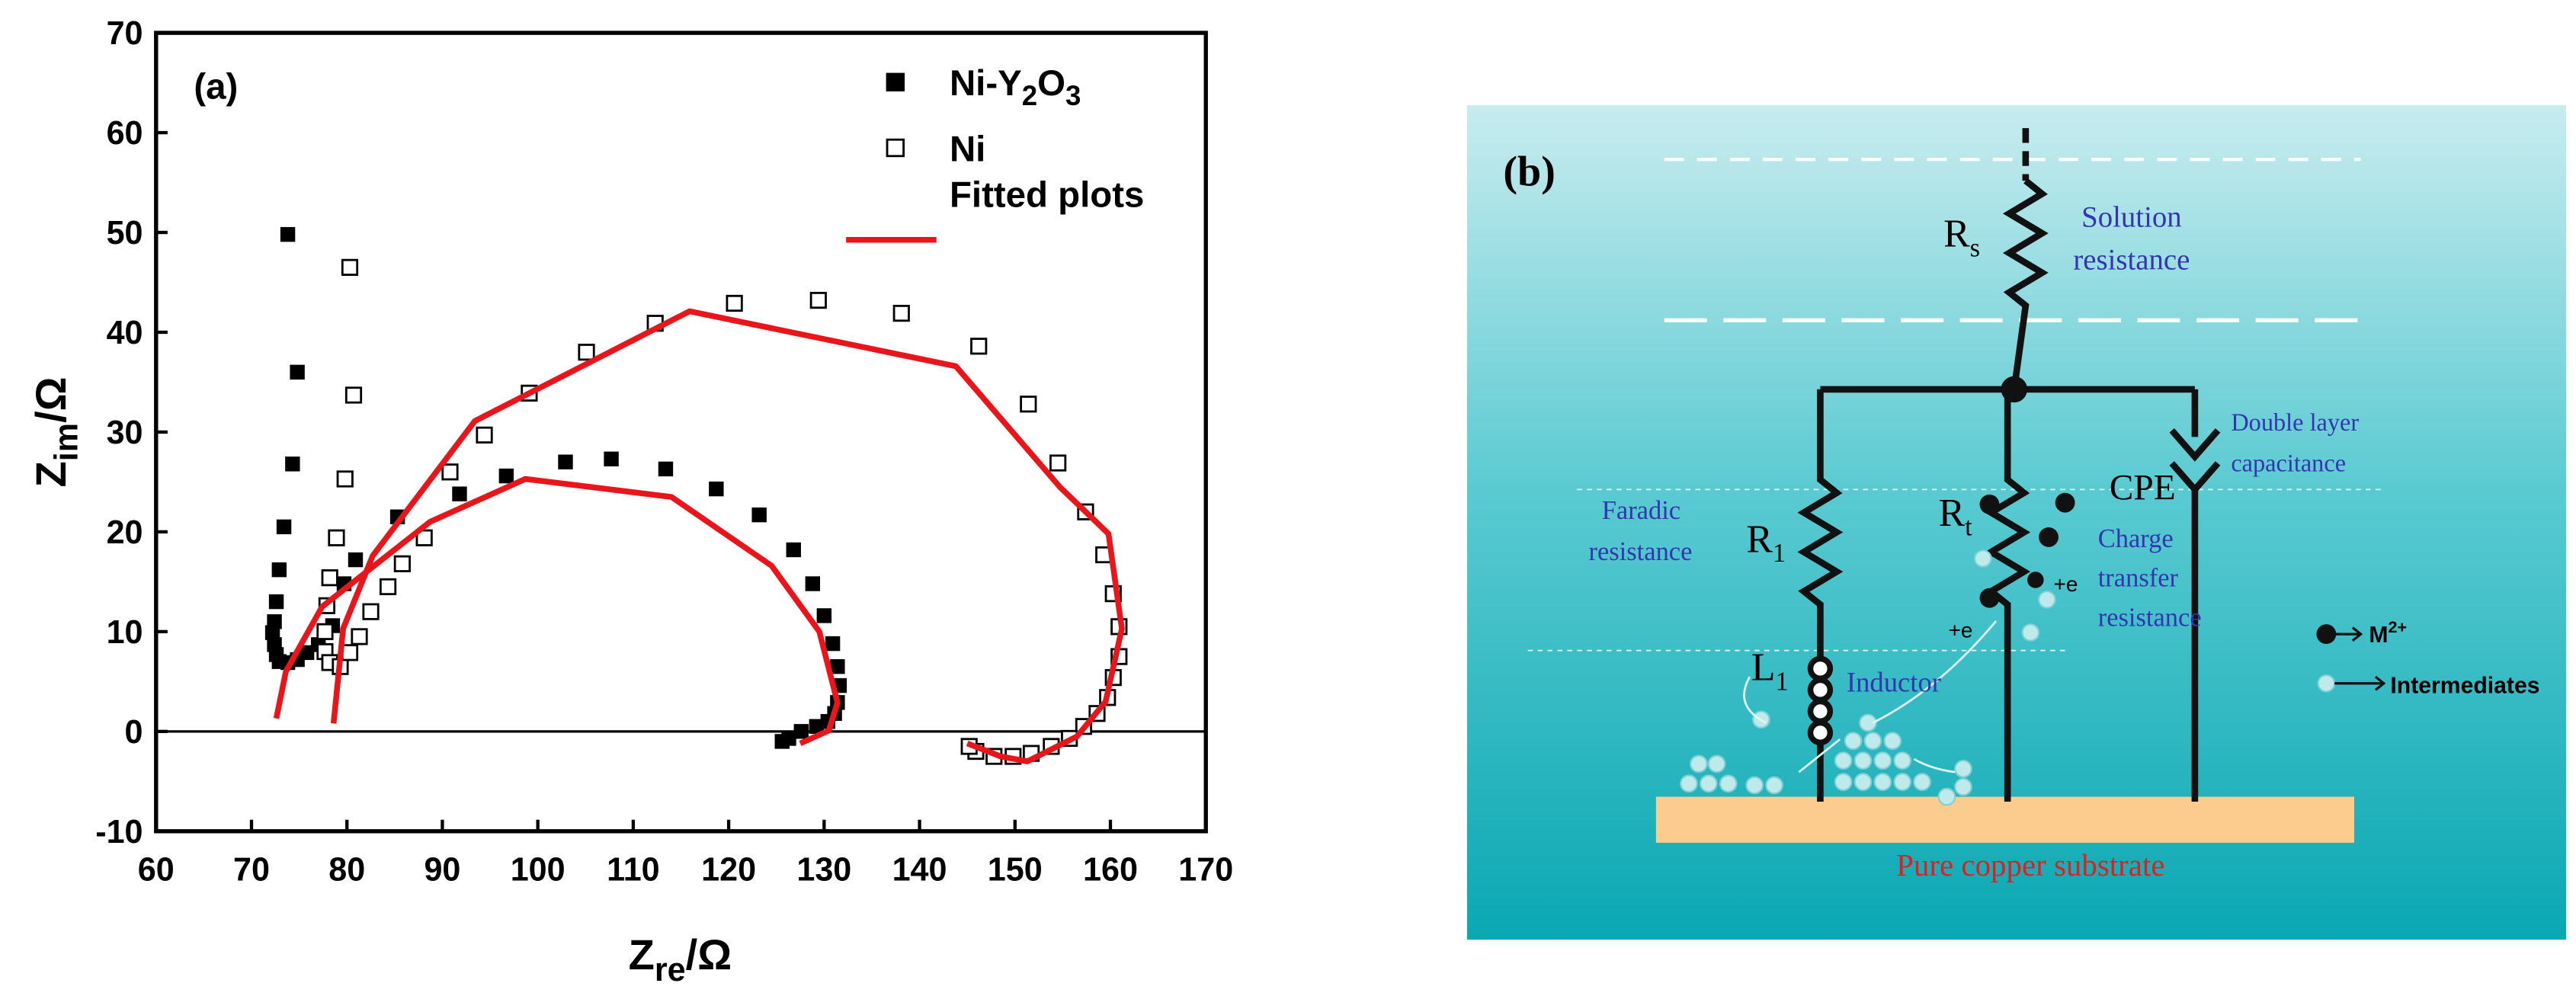  Describe the element at coordinates (252, 870) in the screenshot. I see `x-tick-label: 70` at that location.